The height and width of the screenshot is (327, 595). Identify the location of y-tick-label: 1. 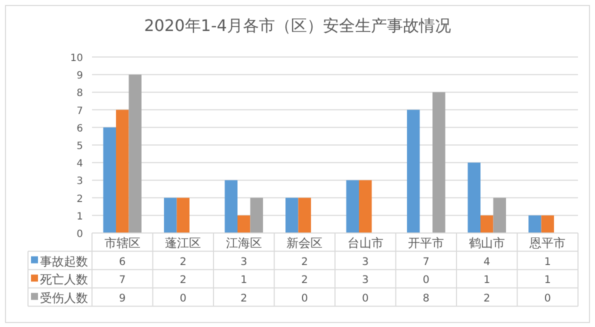
(79, 216).